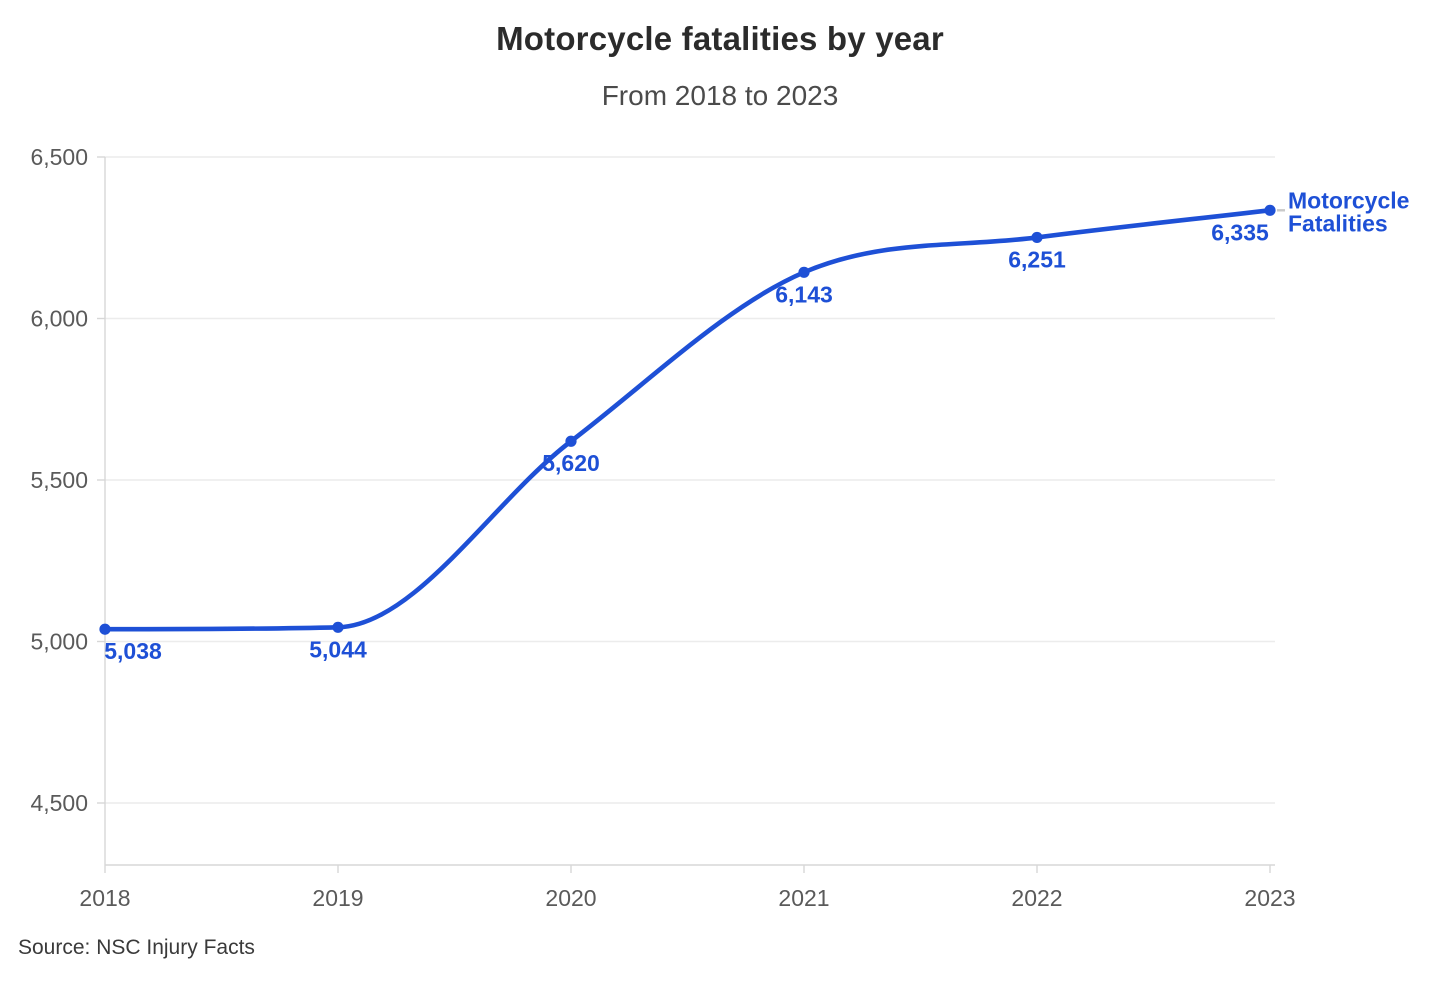 The height and width of the screenshot is (984, 1440). What do you see at coordinates (1338, 223) in the screenshot?
I see `series-name-label: Fatalities` at bounding box center [1338, 223].